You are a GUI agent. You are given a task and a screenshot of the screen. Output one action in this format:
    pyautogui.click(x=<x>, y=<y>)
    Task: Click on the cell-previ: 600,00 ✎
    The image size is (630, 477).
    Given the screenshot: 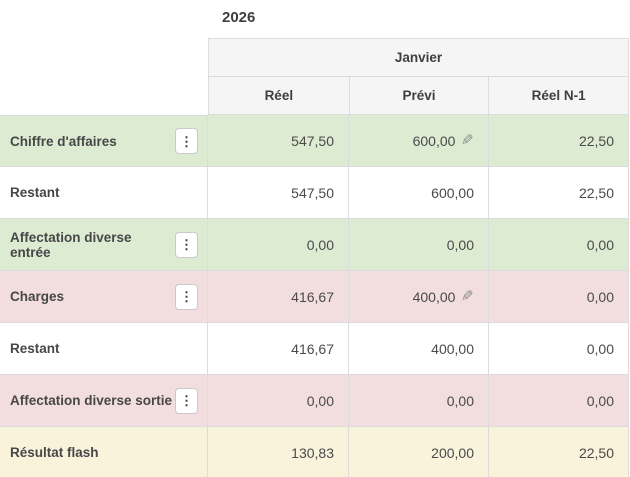 What is the action you would take?
    pyautogui.click(x=419, y=141)
    